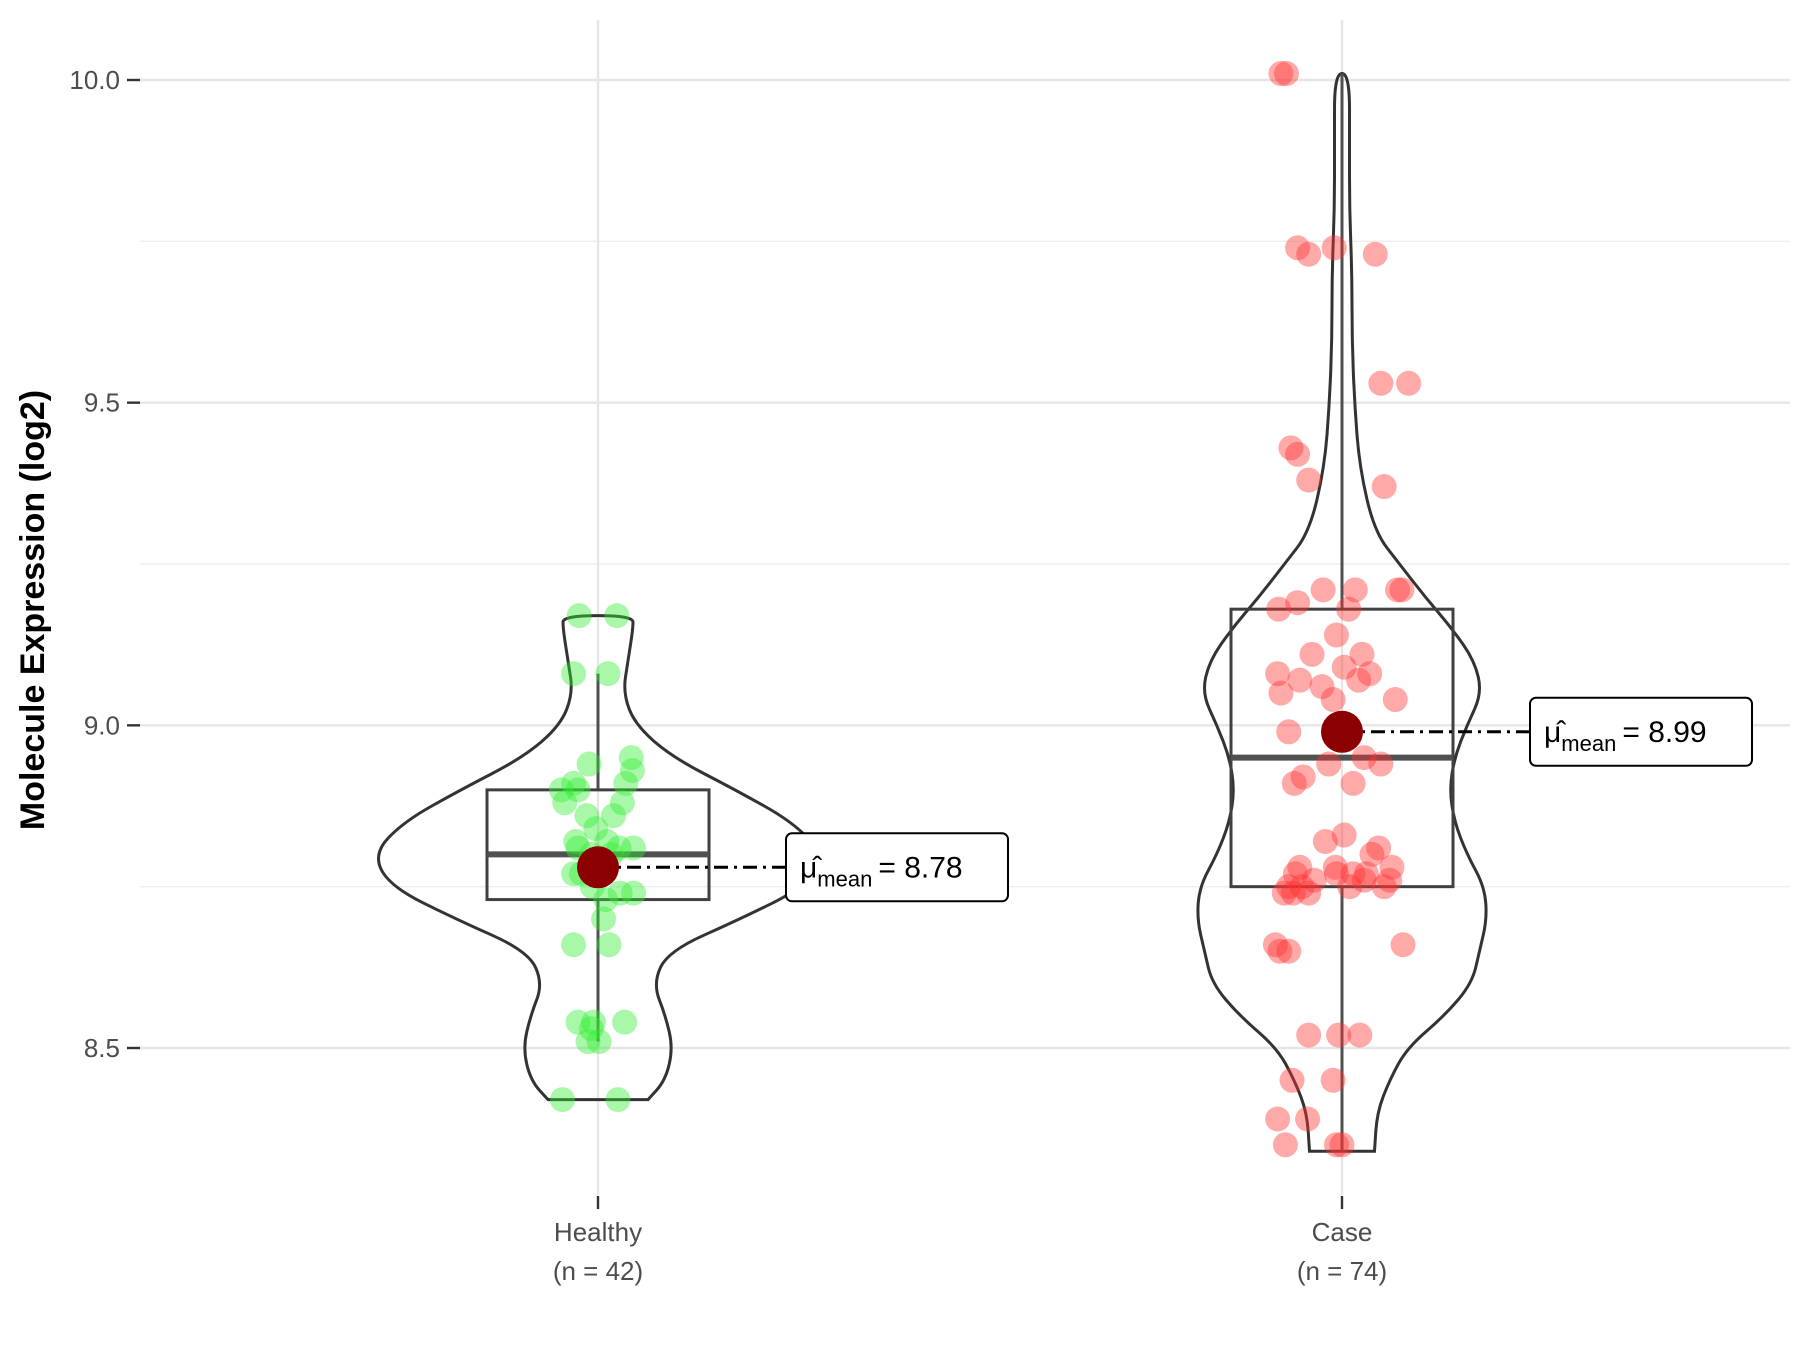  What do you see at coordinates (102, 725) in the screenshot?
I see `y-tick-label: 9.0` at bounding box center [102, 725].